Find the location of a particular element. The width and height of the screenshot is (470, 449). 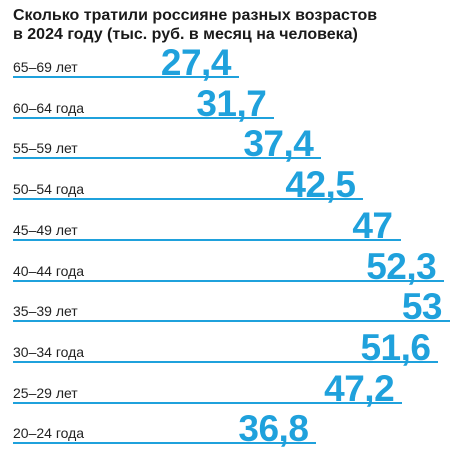

category-label: 40–44 года is located at coordinates (49, 270).